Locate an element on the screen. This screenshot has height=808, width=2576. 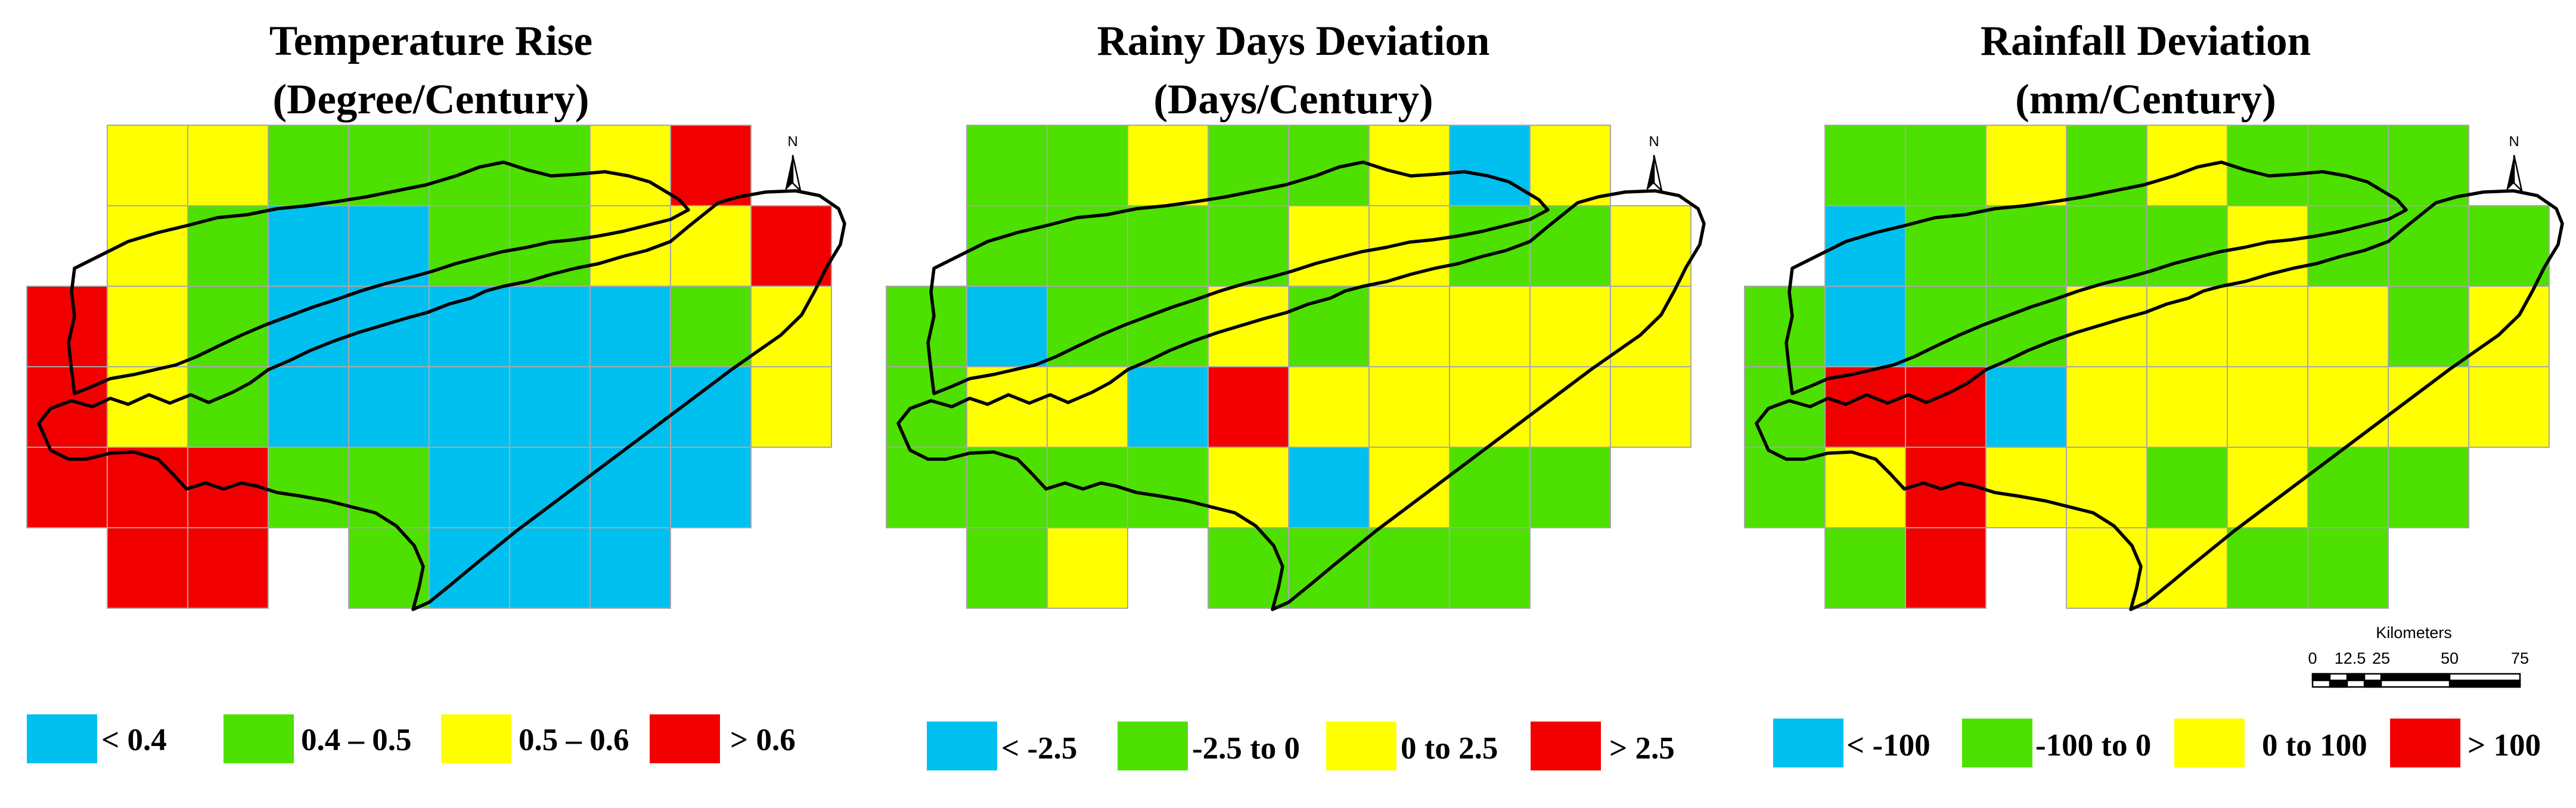
scale-tick-label: 25 is located at coordinates (2381, 658).